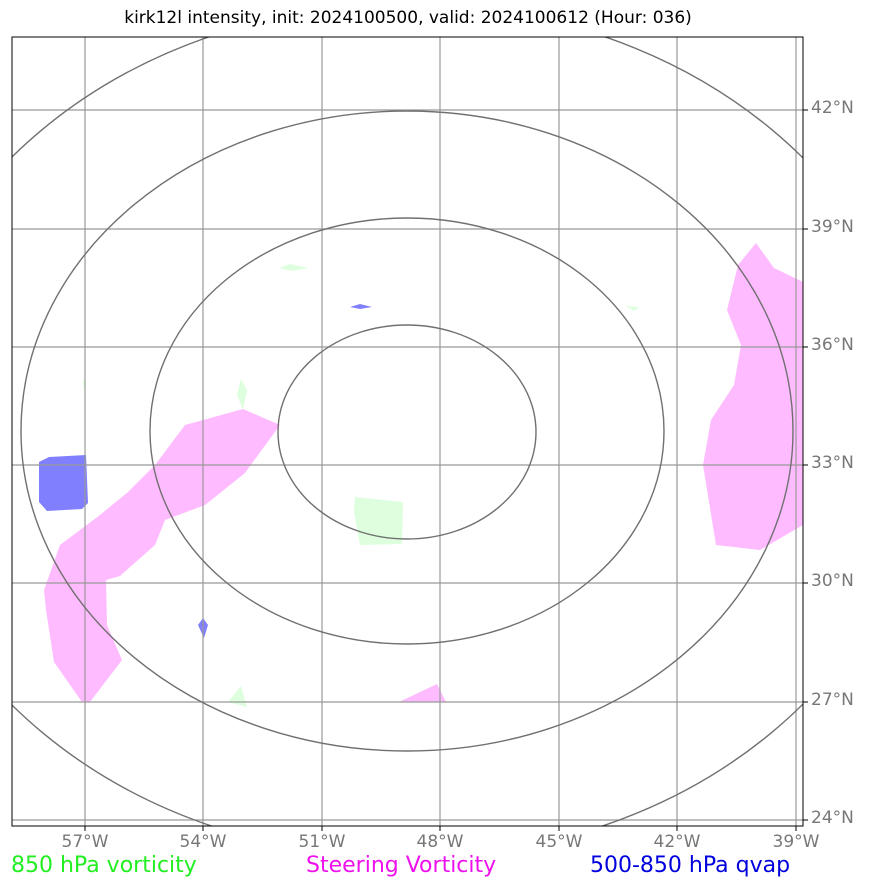 The width and height of the screenshot is (873, 891). I want to click on legend-vorticity-850: 850 hPa vorticity, so click(104, 865).